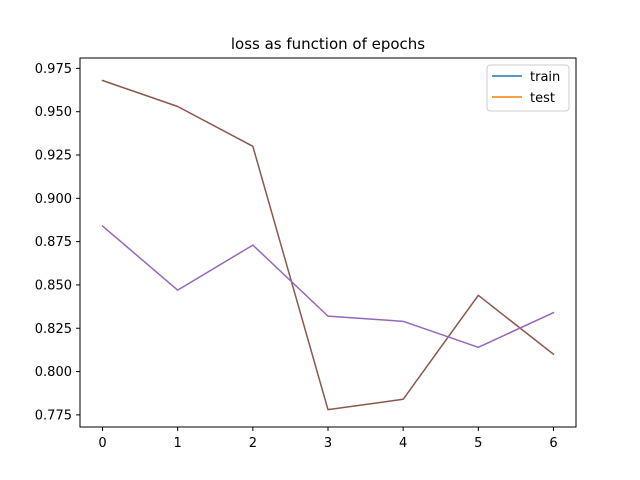 Image resolution: width=640 pixels, height=480 pixels. What do you see at coordinates (53, 285) in the screenshot?
I see `y-tick-label: 0.850` at bounding box center [53, 285].